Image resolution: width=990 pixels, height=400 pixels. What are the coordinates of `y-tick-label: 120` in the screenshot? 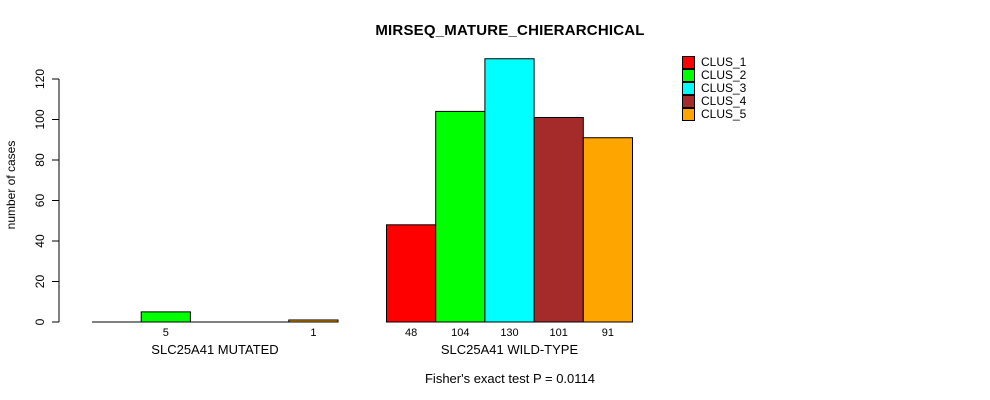 It's located at (40, 79).